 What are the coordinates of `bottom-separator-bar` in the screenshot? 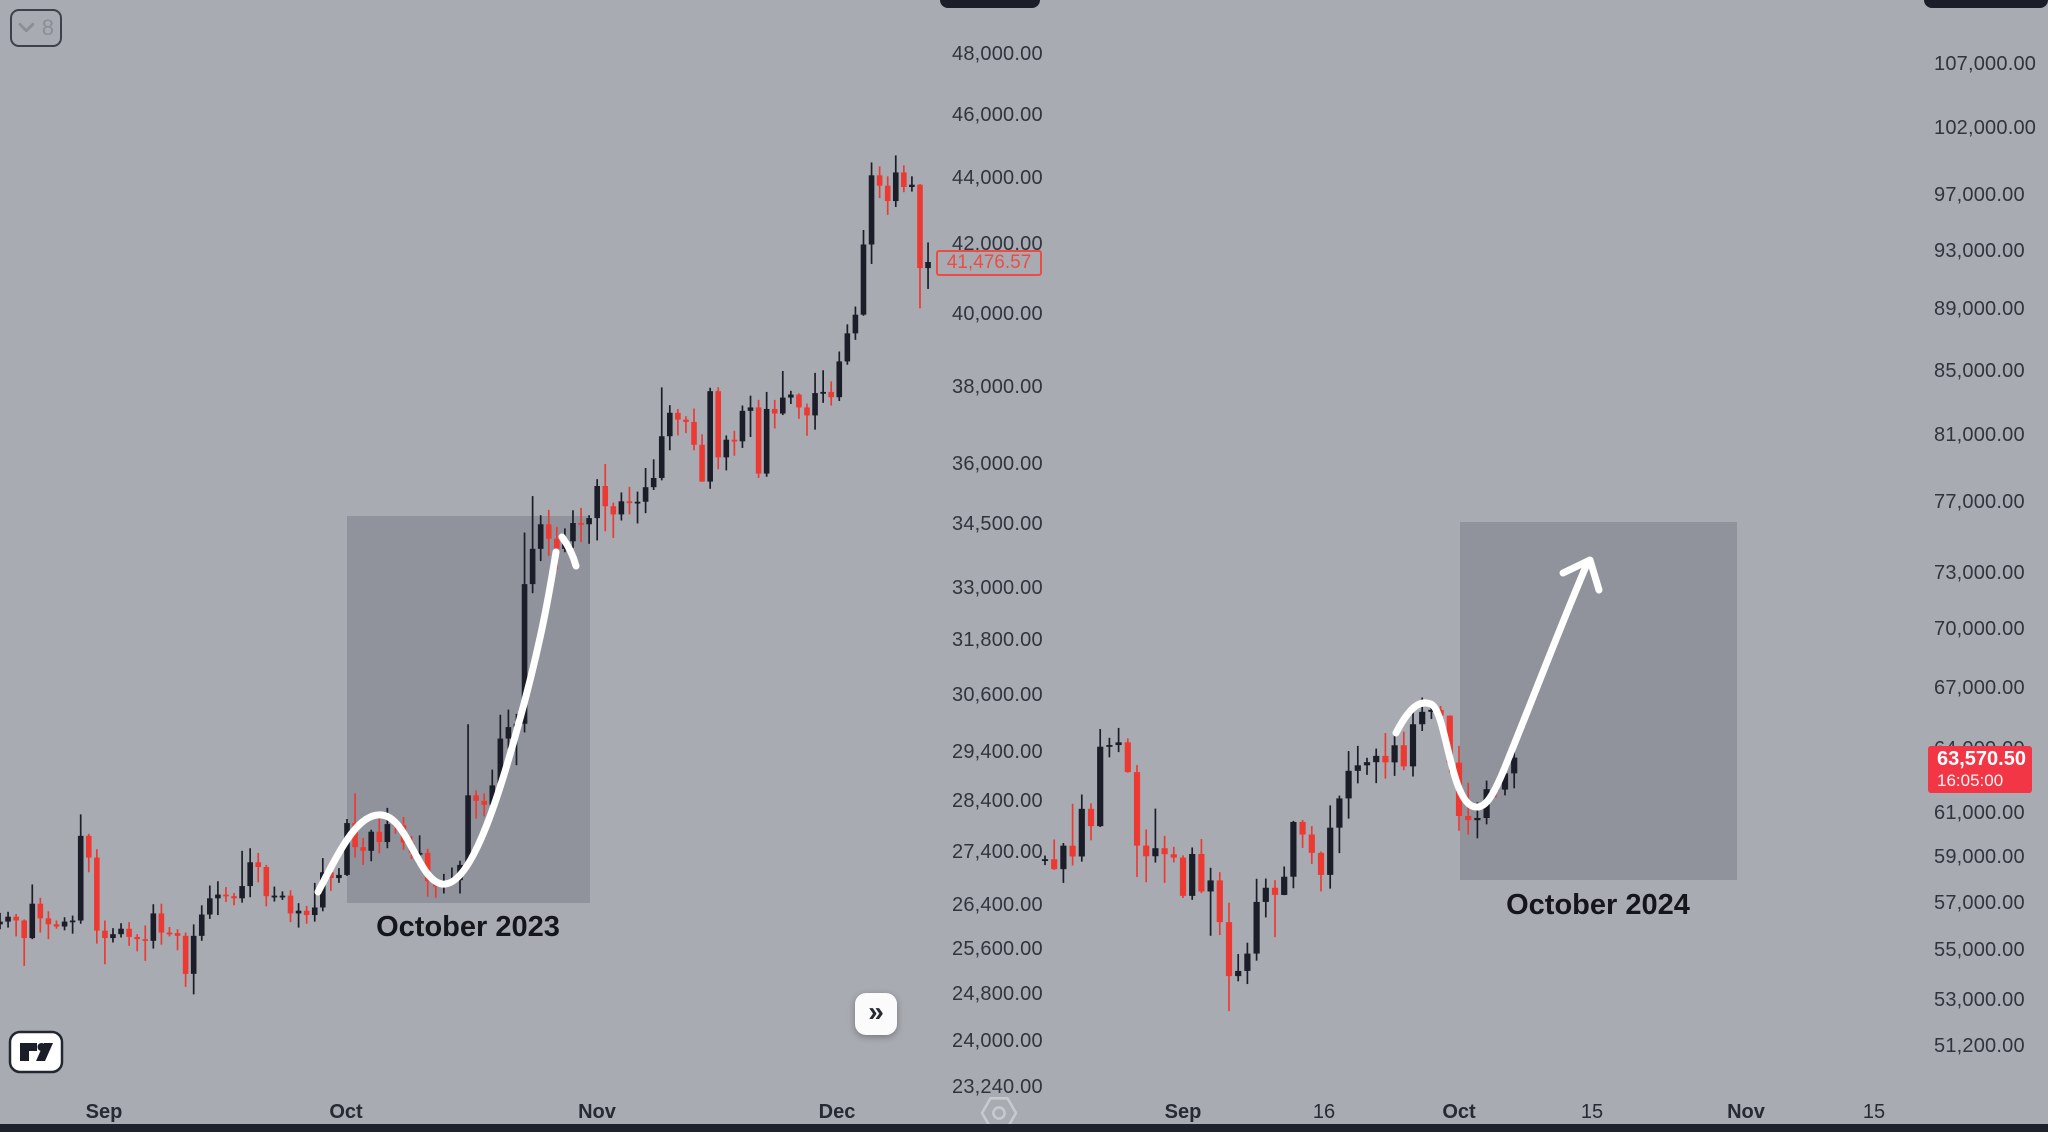 It's located at (1024, 1128).